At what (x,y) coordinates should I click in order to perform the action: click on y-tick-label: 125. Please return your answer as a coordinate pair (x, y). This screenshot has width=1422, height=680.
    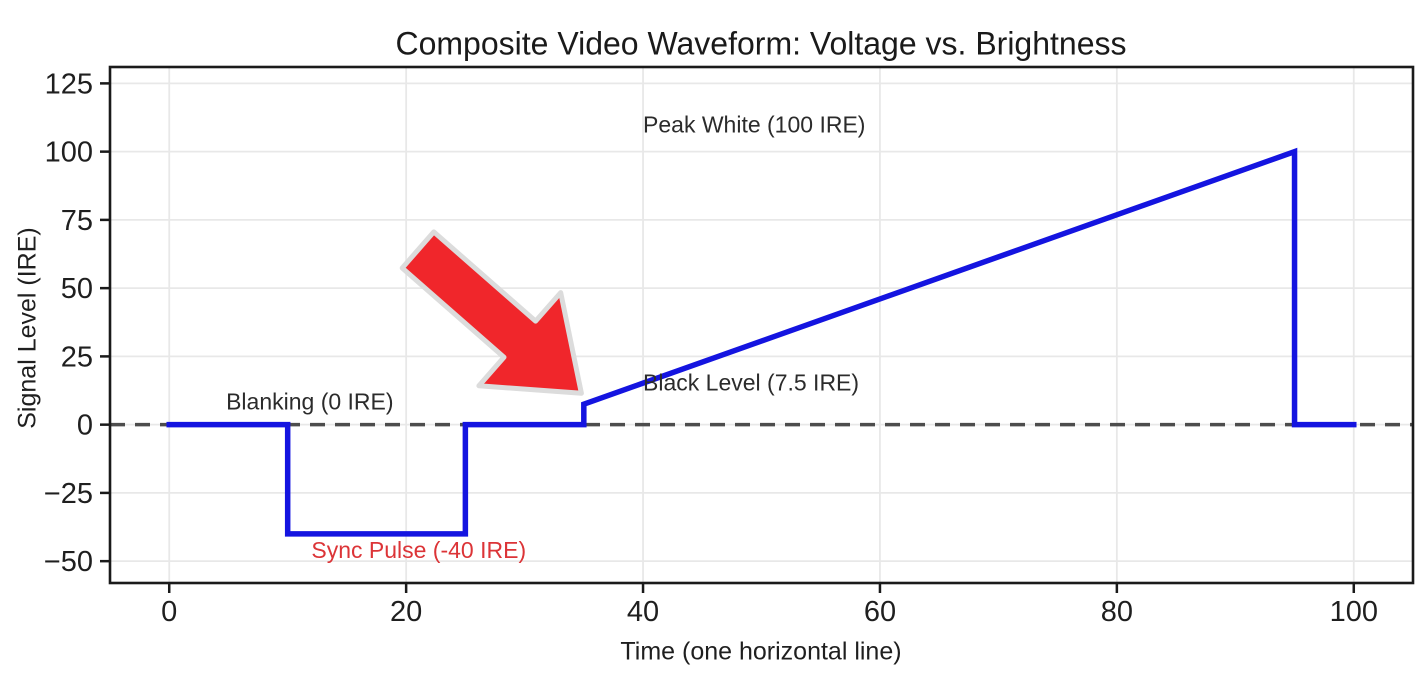
    Looking at the image, I should click on (69, 84).